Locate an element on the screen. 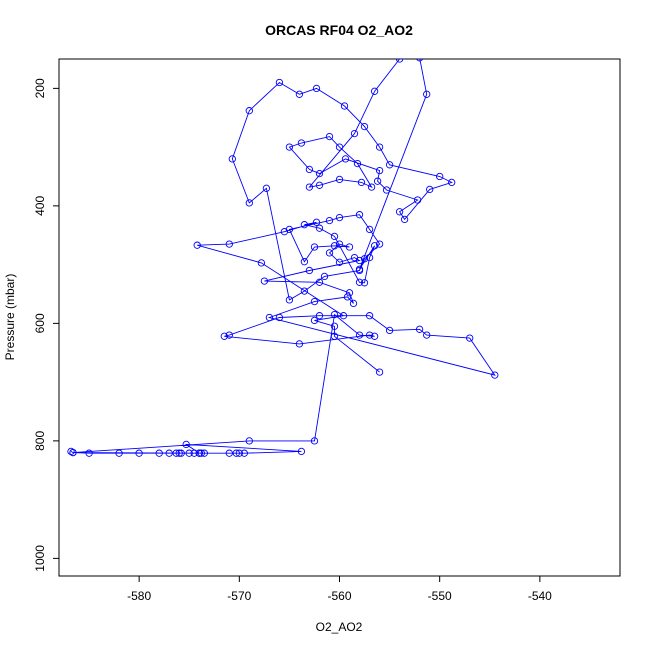 This screenshot has height=650, width=650. x-axis: -580 -570 -560 -550 -540 is located at coordinates (339, 589).